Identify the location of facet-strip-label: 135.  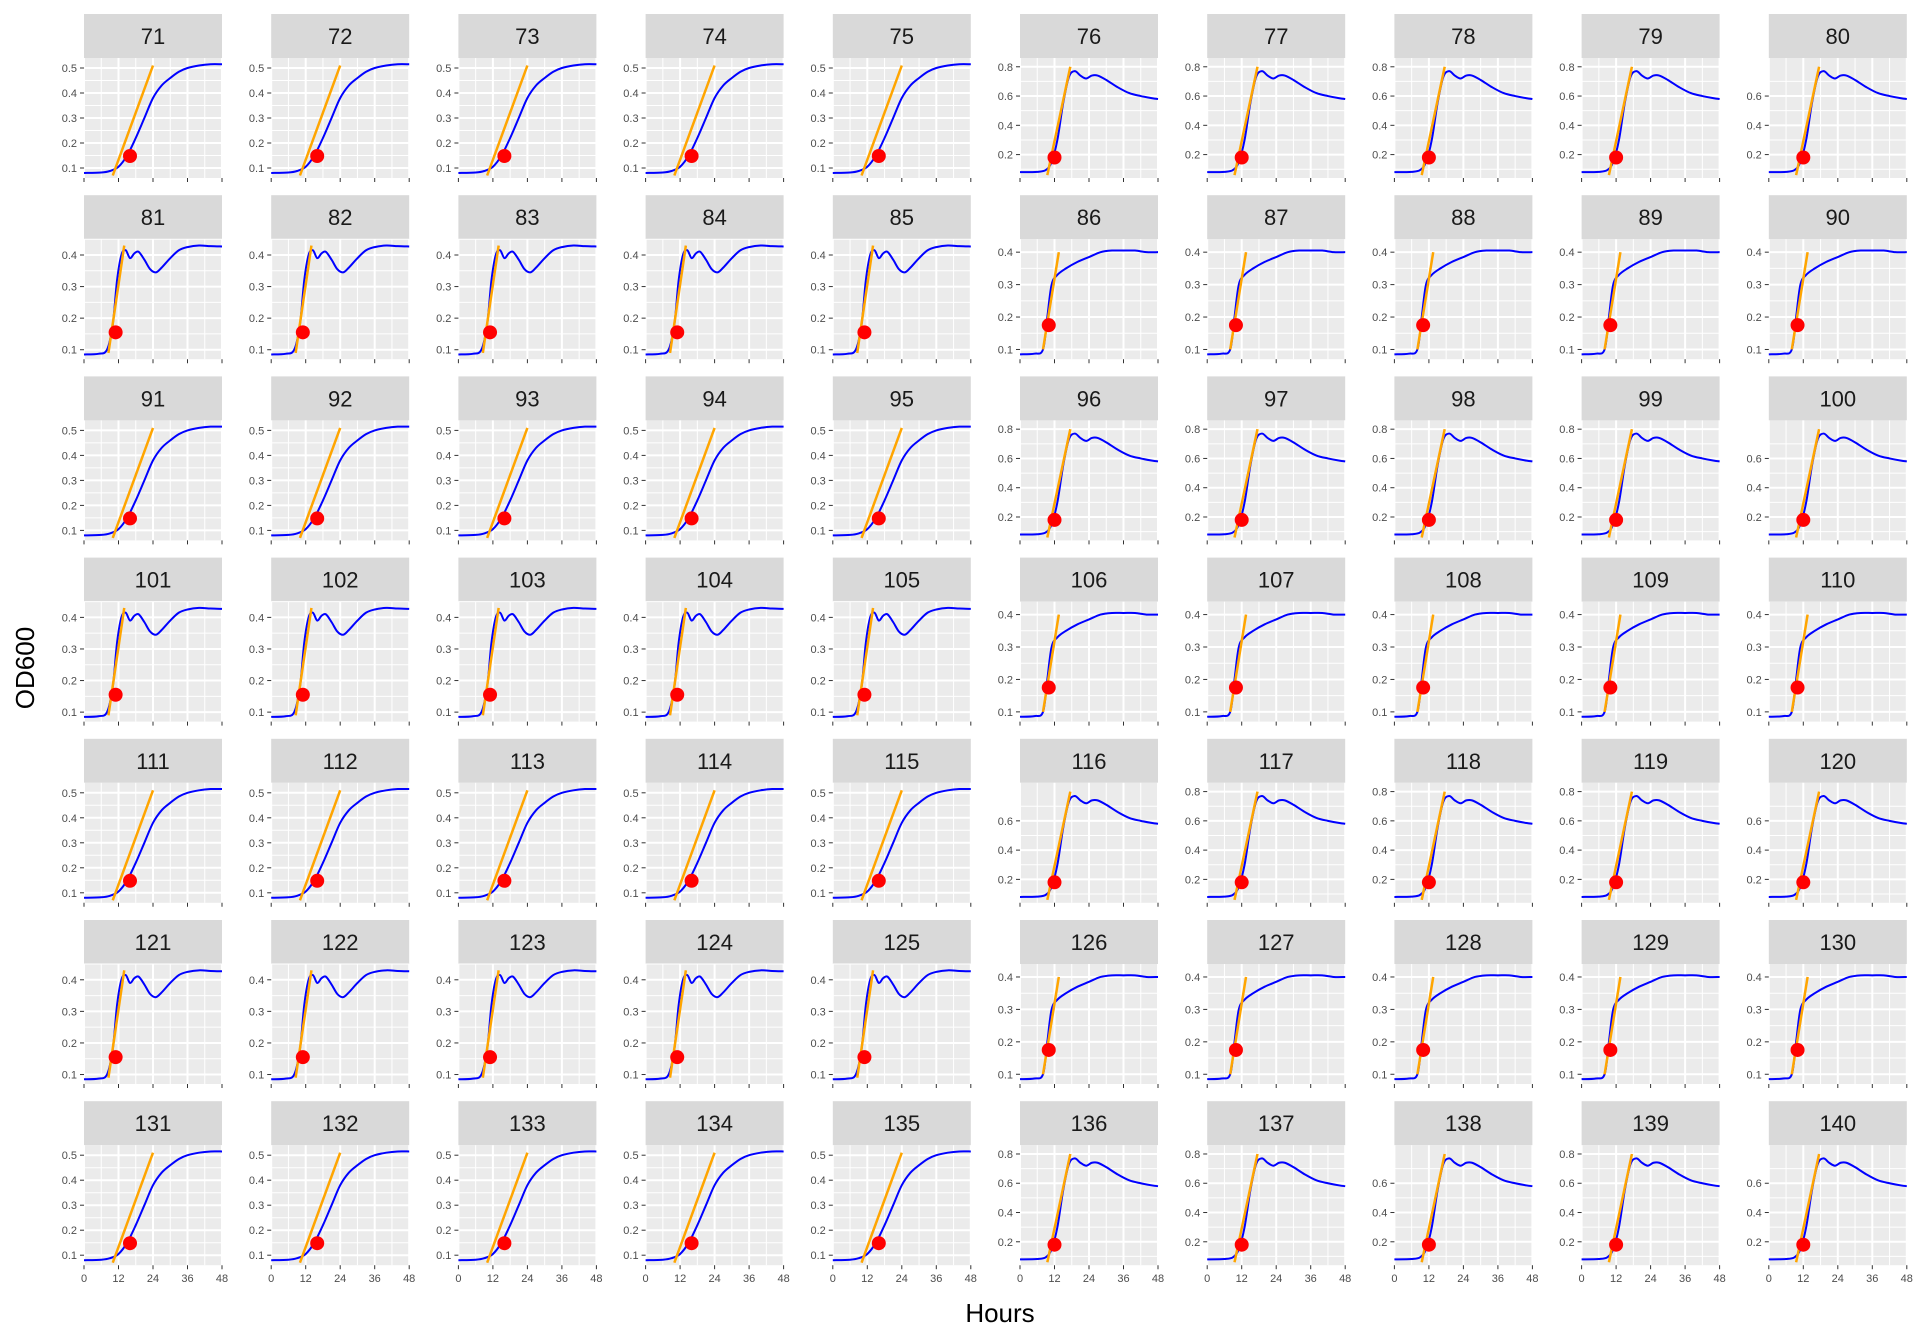
(901, 1123).